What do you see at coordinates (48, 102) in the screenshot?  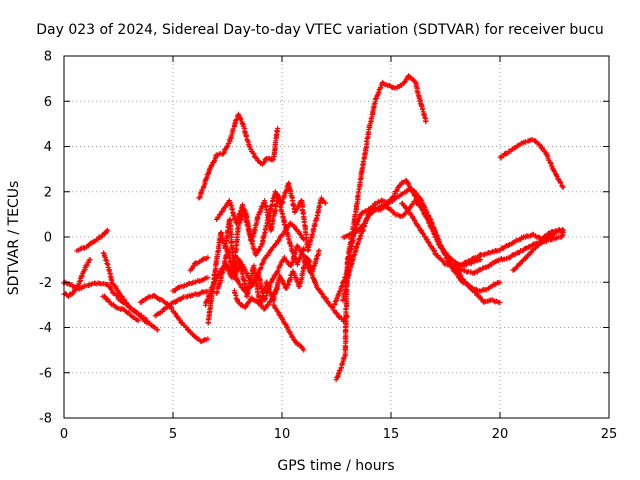 I see `y-tick-label: 6` at bounding box center [48, 102].